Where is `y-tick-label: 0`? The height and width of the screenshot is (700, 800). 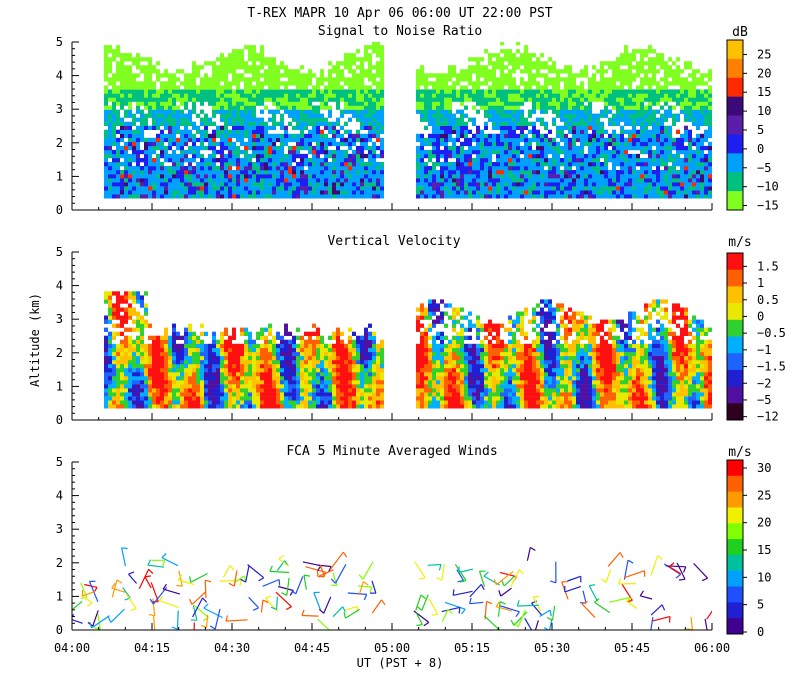 y-tick-label: 0 is located at coordinates (59, 210).